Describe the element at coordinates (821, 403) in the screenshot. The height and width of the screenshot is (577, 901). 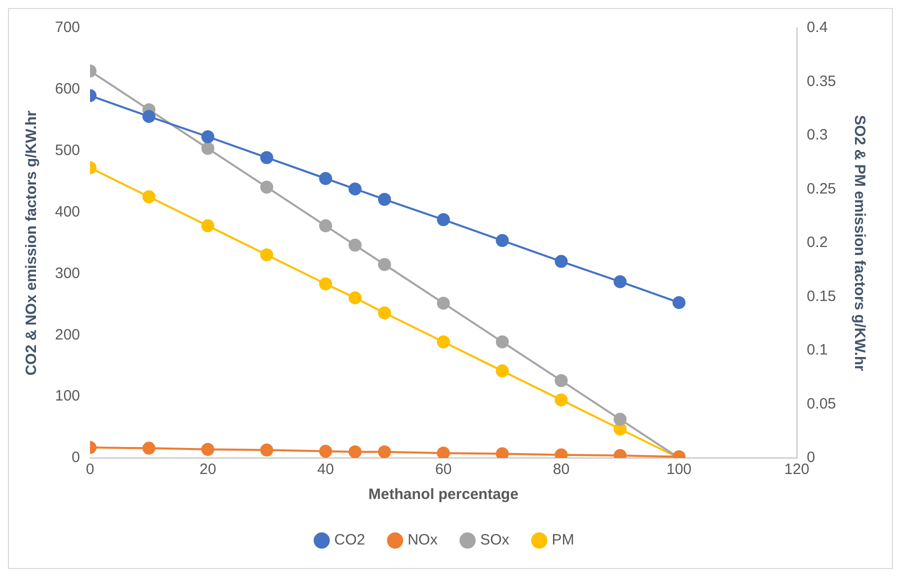
I see `y2-tick-label: 0.05` at that location.